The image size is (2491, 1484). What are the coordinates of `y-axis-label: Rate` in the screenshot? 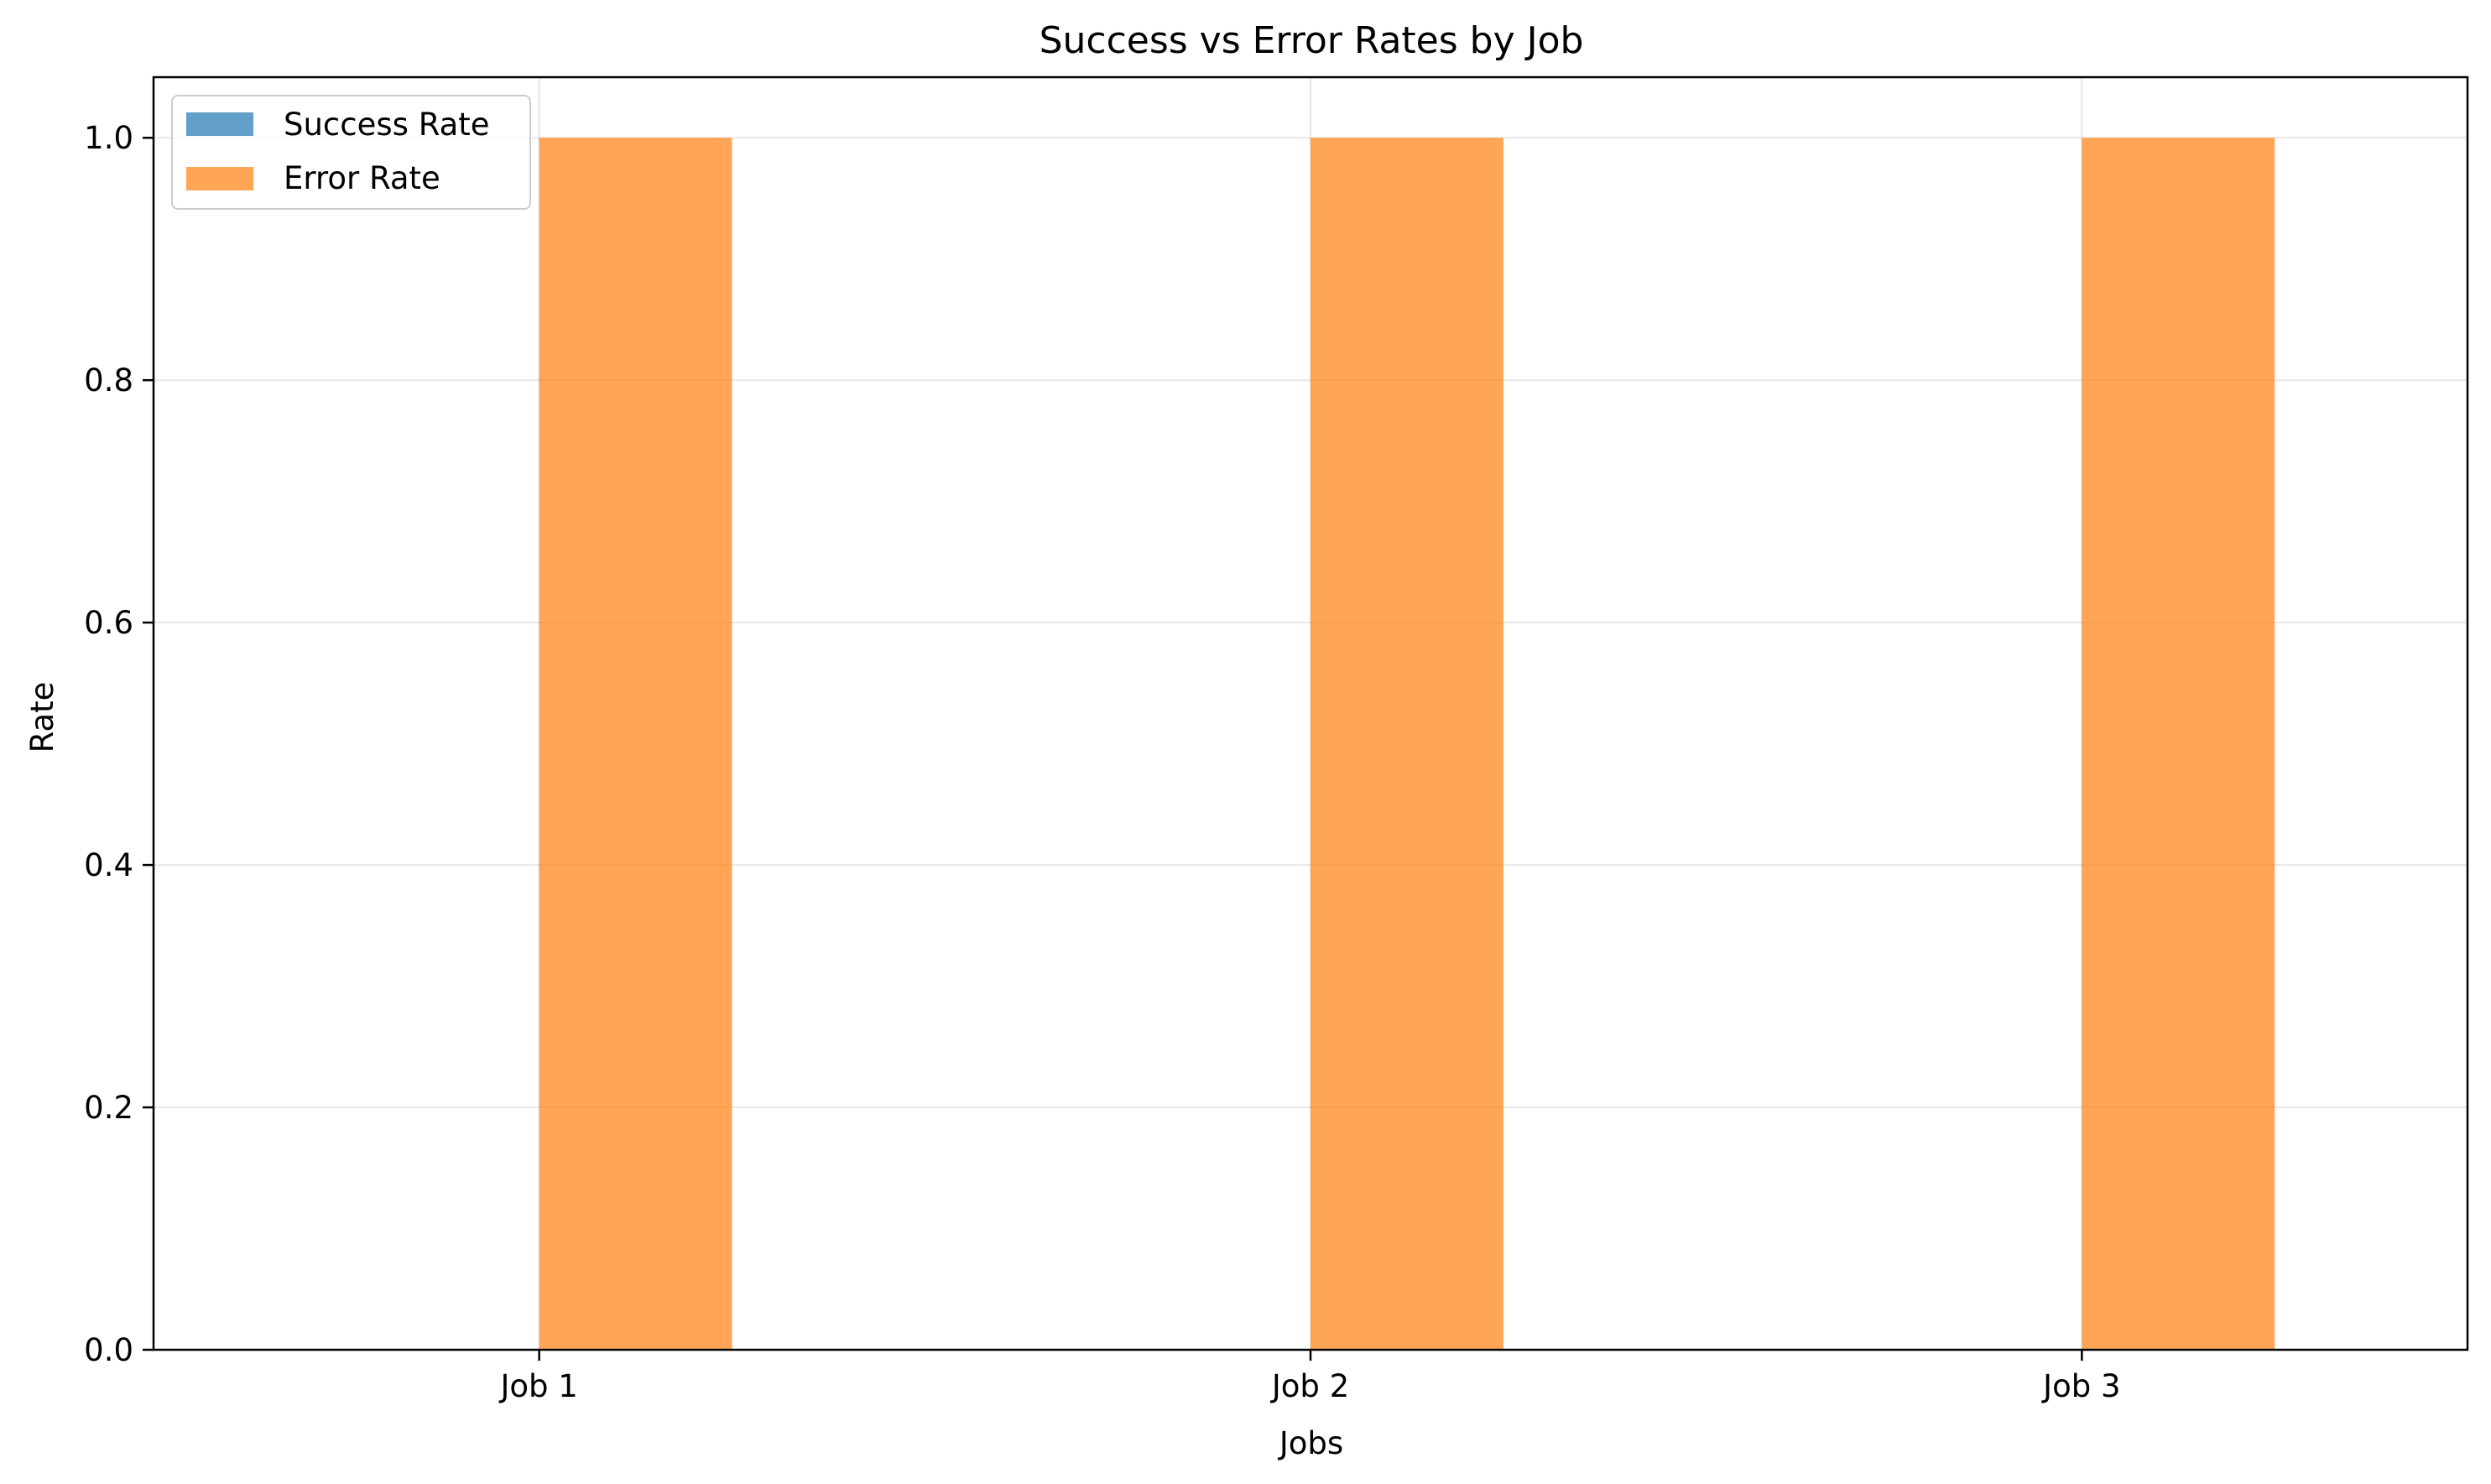 It's located at (42, 717).